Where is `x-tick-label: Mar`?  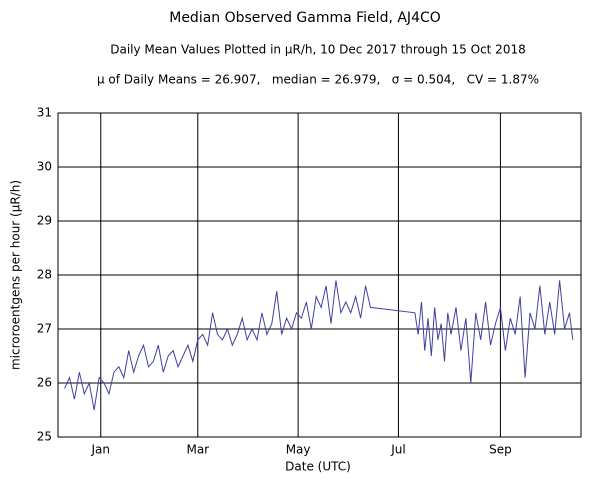 x-tick-label: Mar is located at coordinates (197, 450).